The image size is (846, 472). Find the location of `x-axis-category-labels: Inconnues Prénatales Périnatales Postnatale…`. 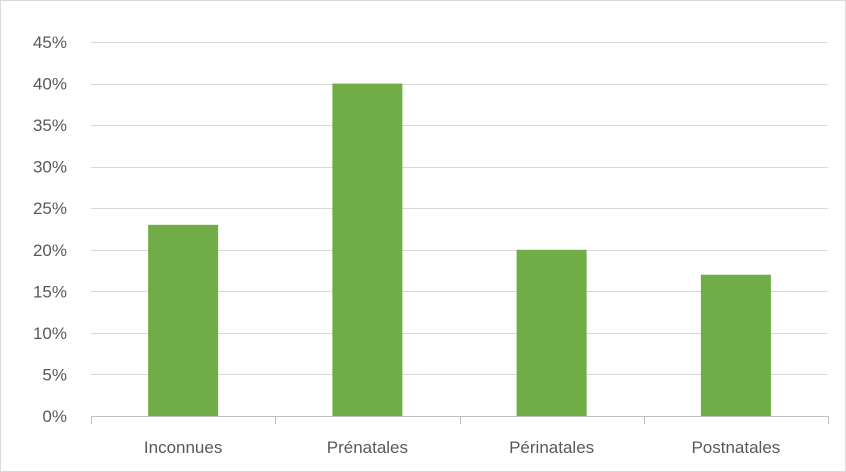

x-axis-category-labels: Inconnues Prénatales Périnatales Postnatale… is located at coordinates (462, 447).